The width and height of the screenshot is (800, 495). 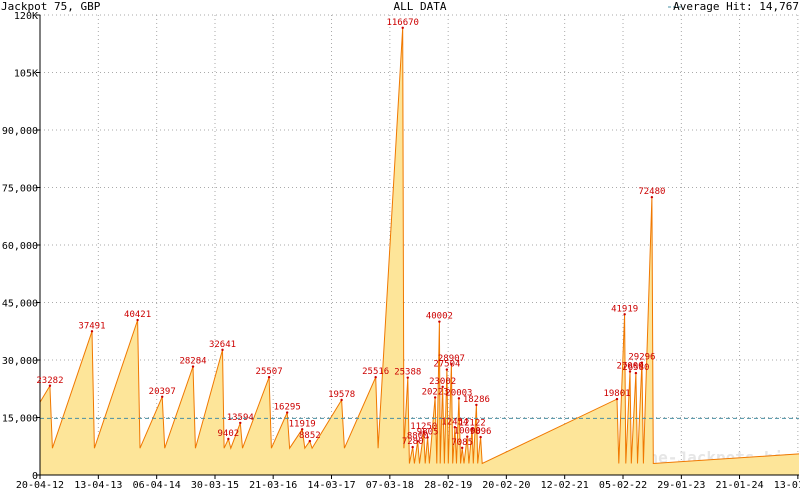 I want to click on data-label: 29296, so click(x=641, y=358).